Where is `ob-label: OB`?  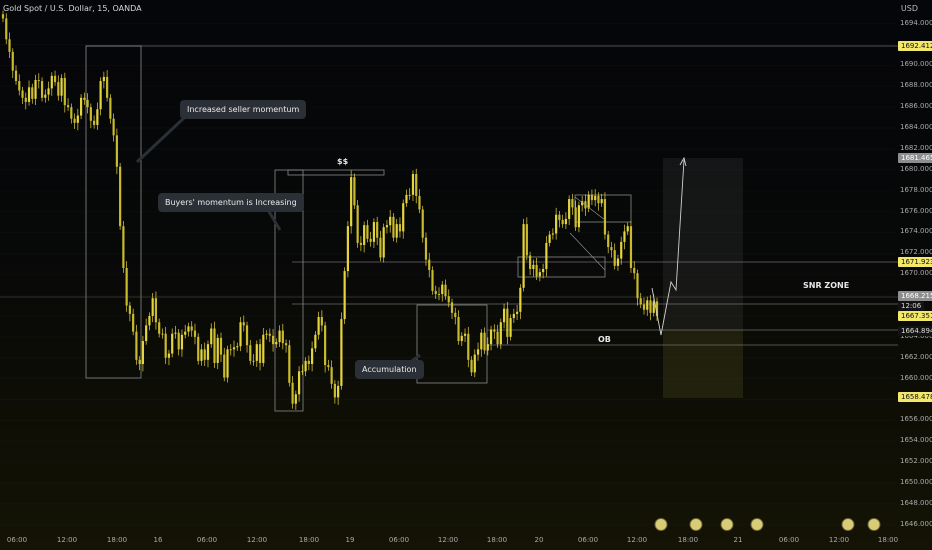 ob-label: OB is located at coordinates (604, 339).